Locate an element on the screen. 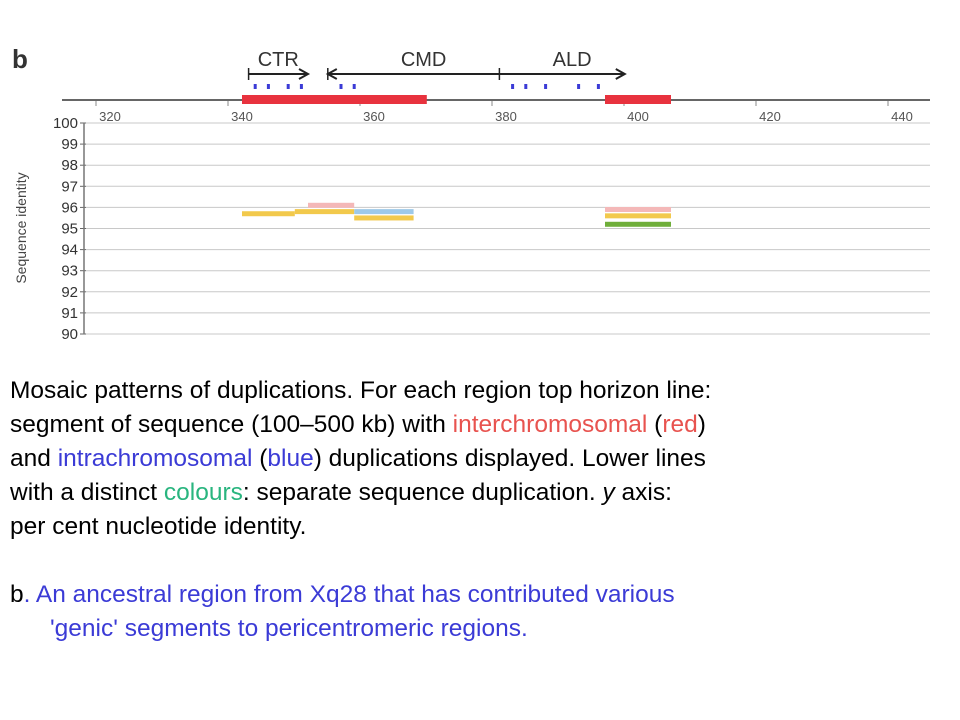  caption-text: ) is located at coordinates (701, 424).